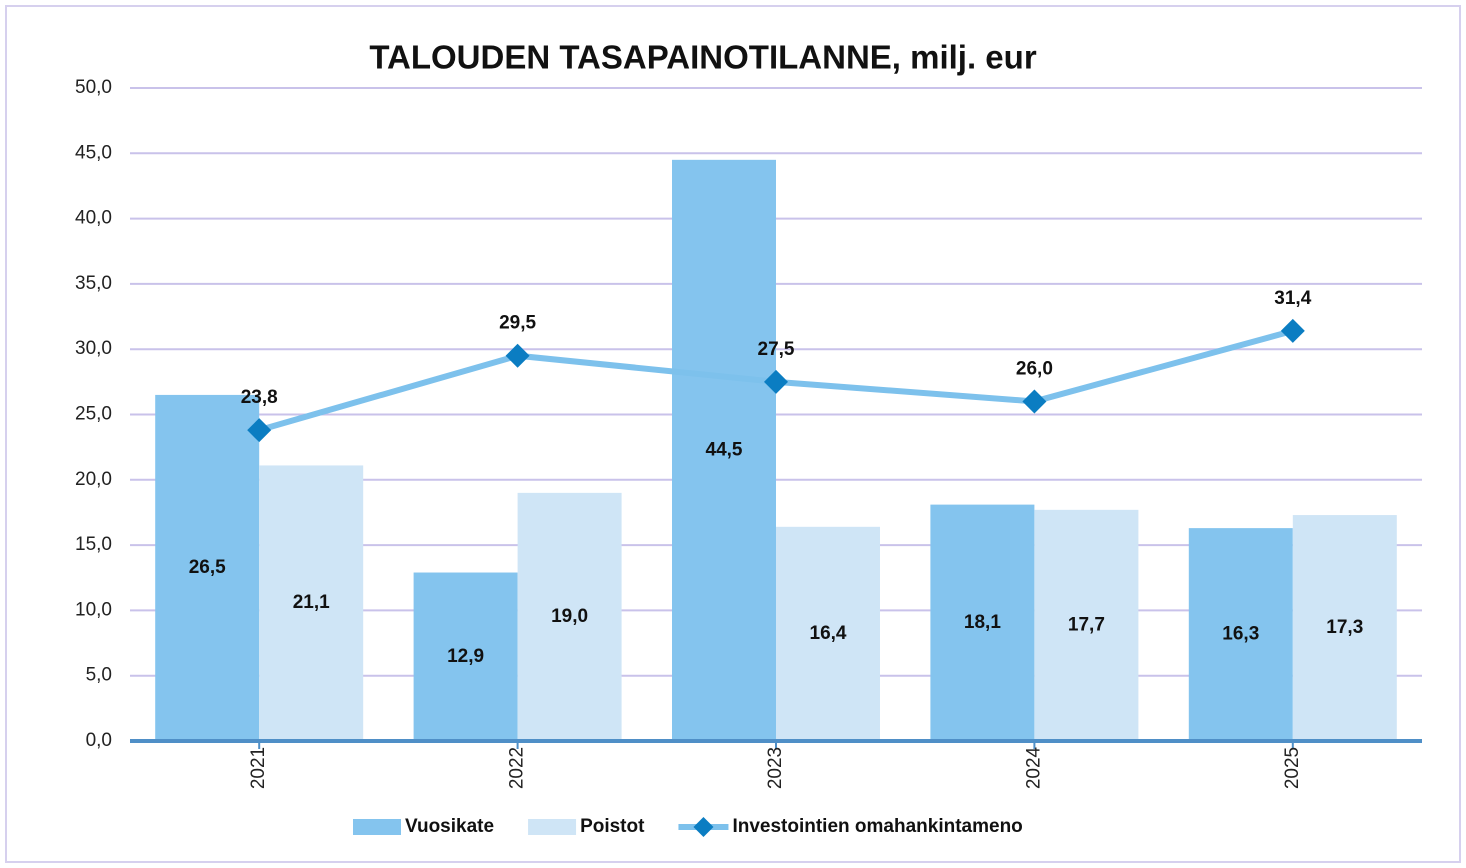 This screenshot has width=1466, height=868. I want to click on x-tick-label: 2021, so click(258, 768).